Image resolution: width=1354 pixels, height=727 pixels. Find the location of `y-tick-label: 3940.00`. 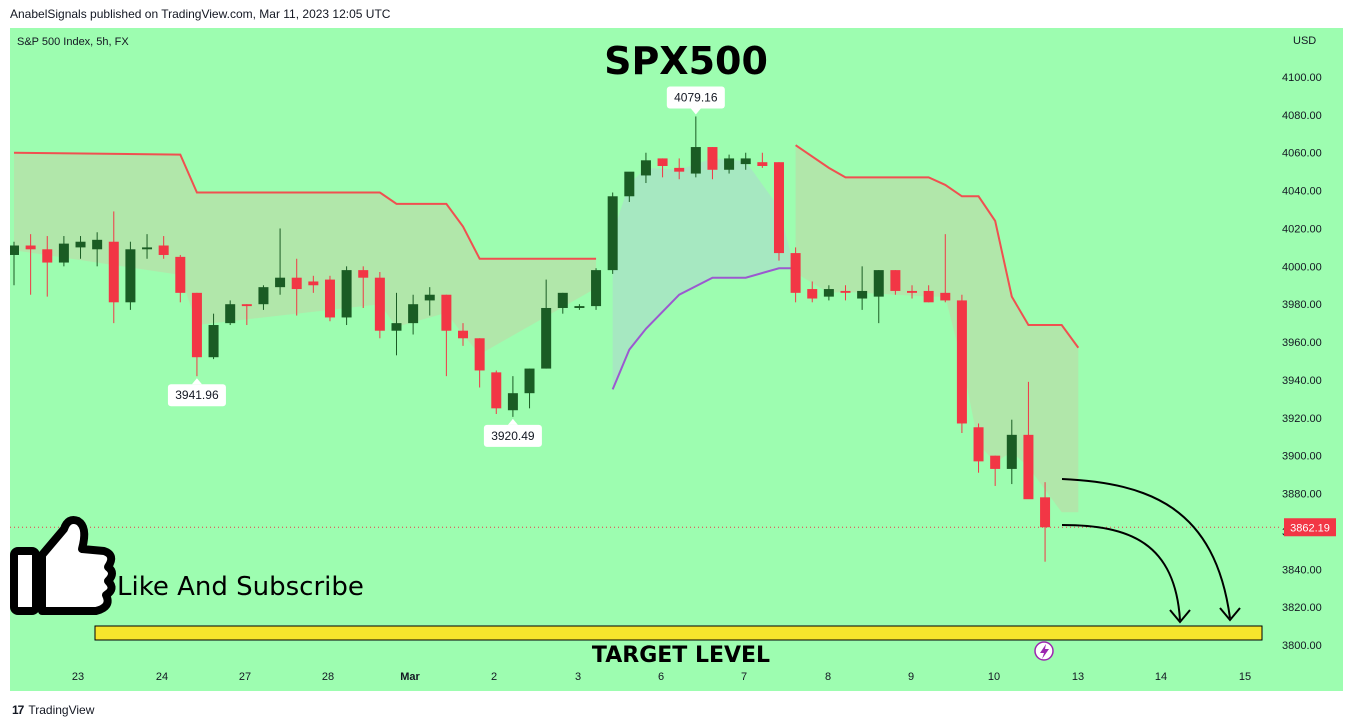

y-tick-label: 3940.00 is located at coordinates (1302, 381).